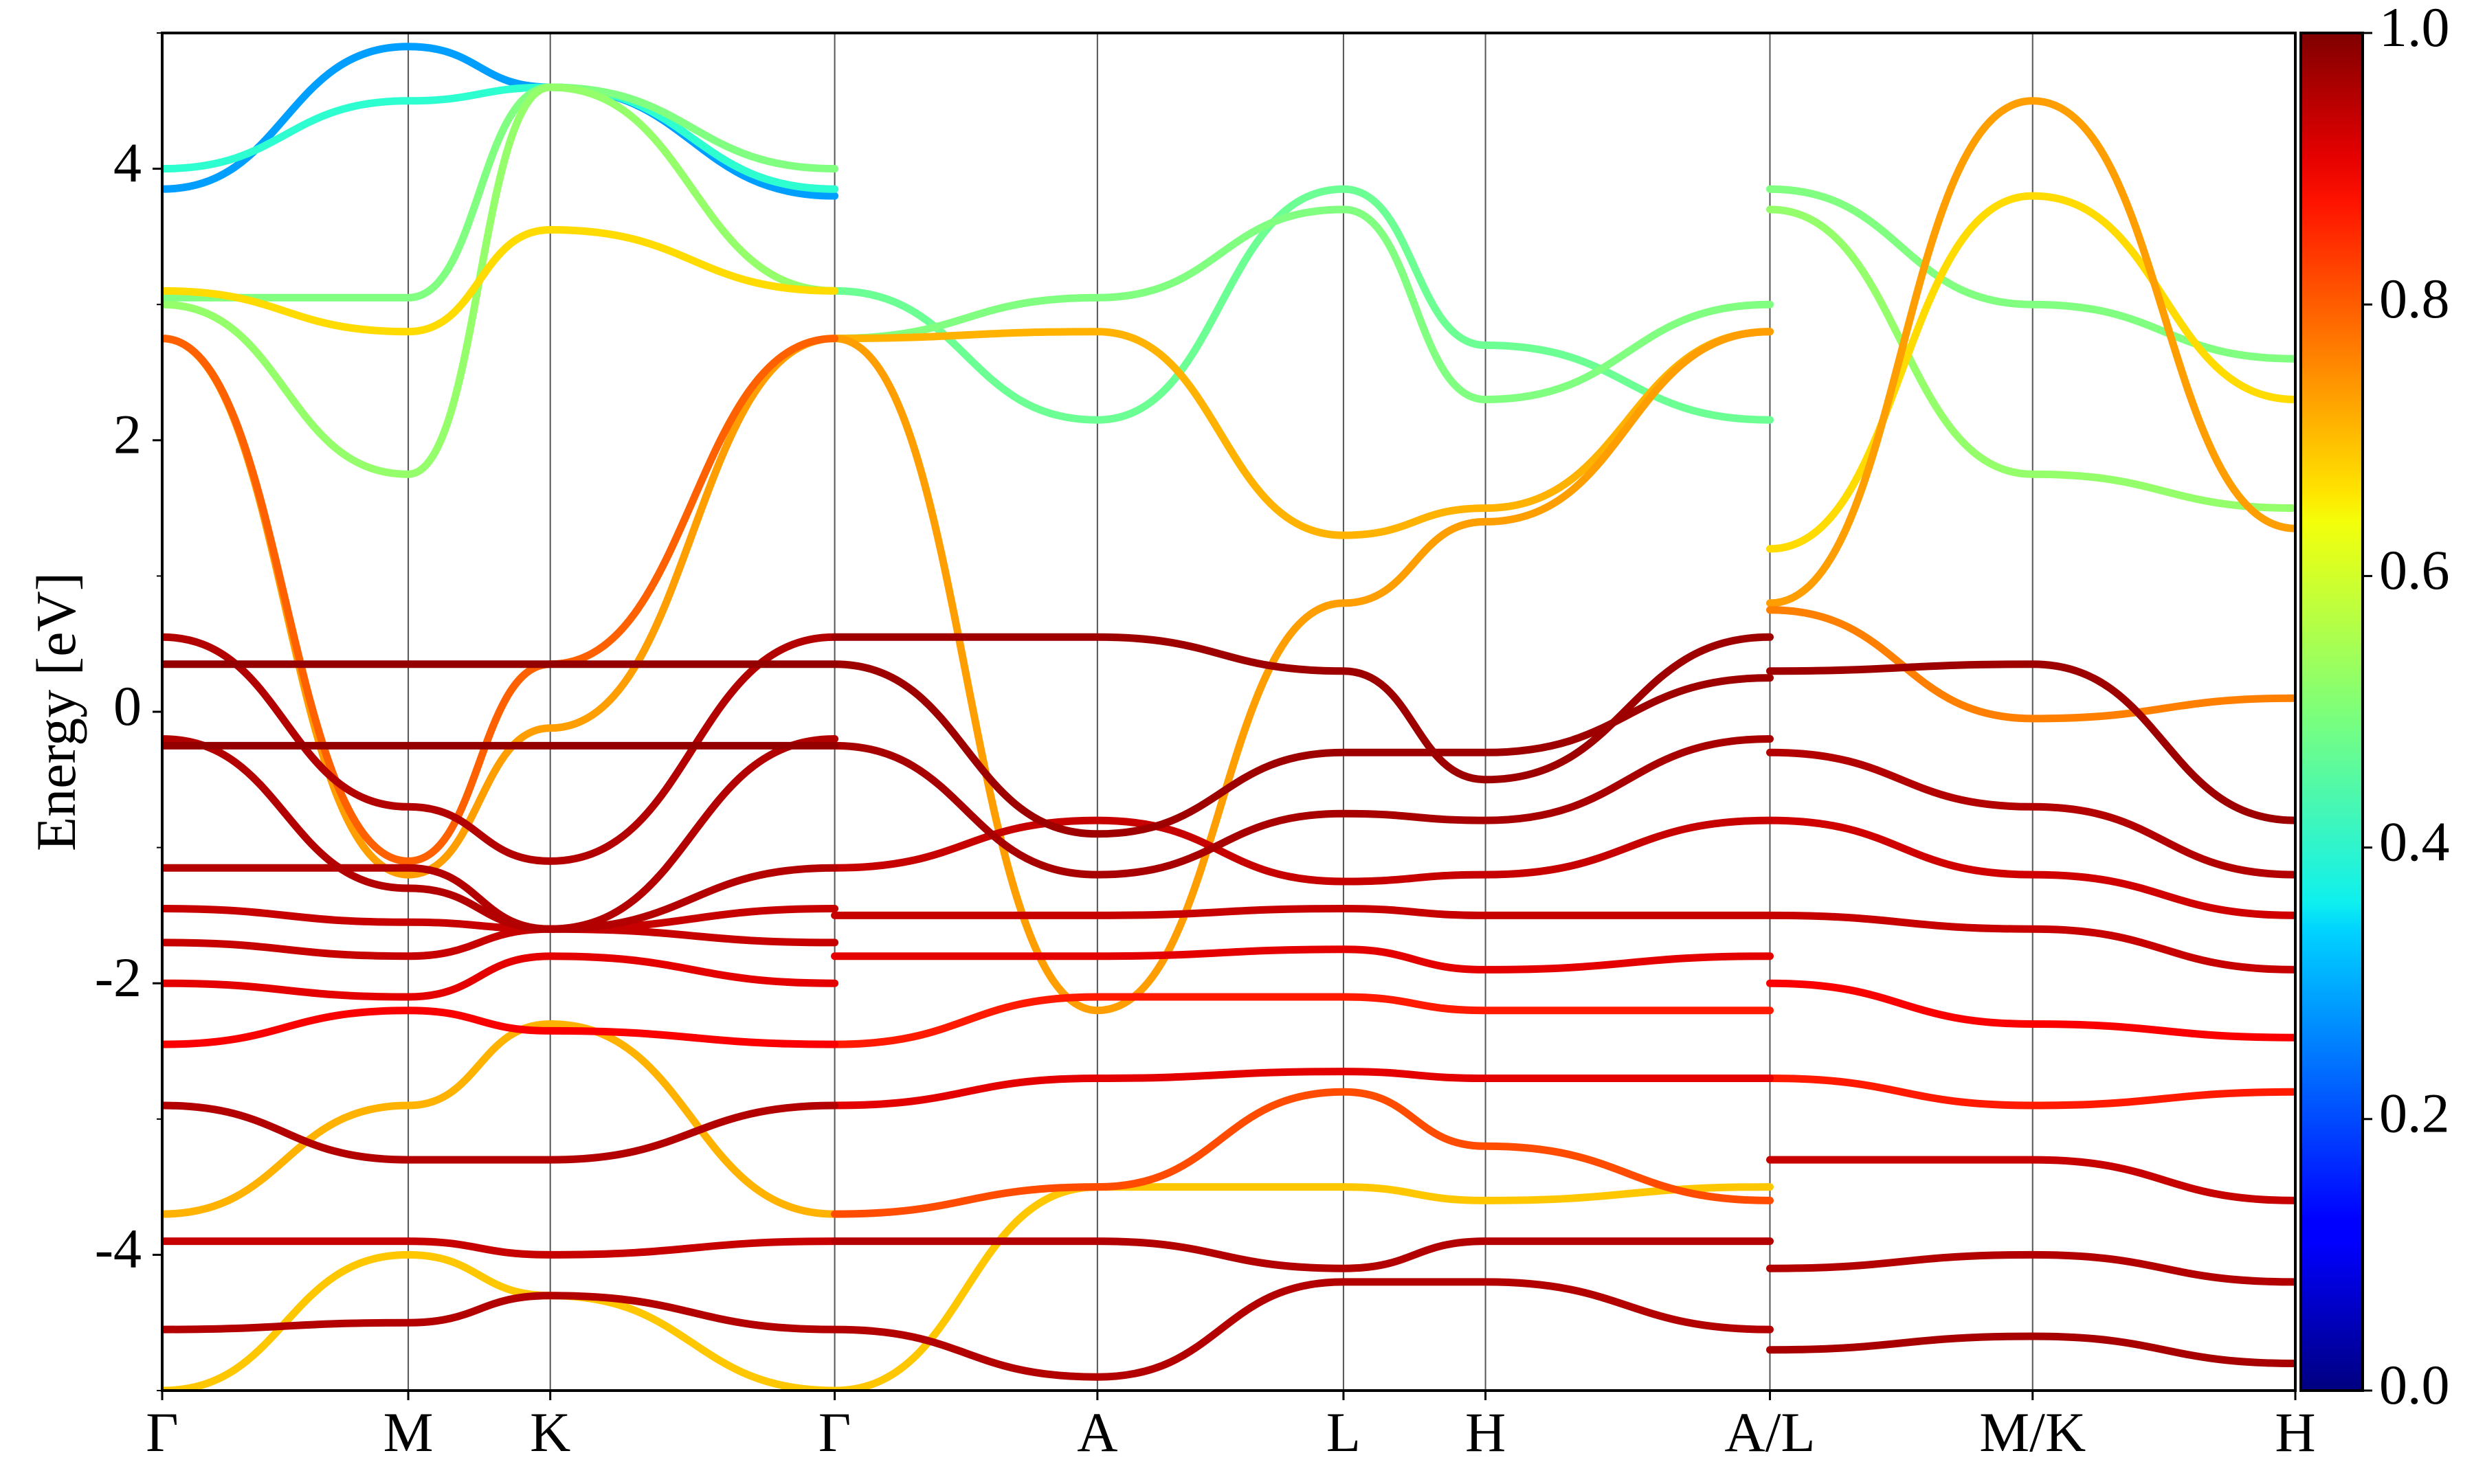 The image size is (2474, 1484). I want to click on colorbar-tick-label: 0.8, so click(2414, 298).